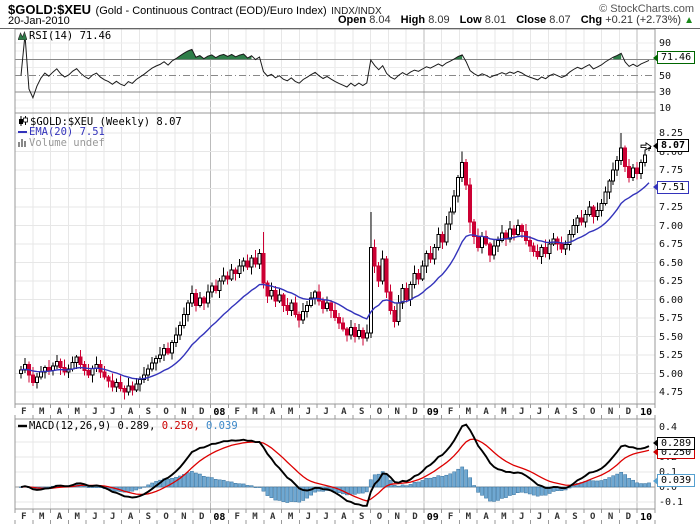 The image size is (700, 530). What do you see at coordinates (671, 281) in the screenshot?
I see `axis-tick-label: 6.25` at bounding box center [671, 281].